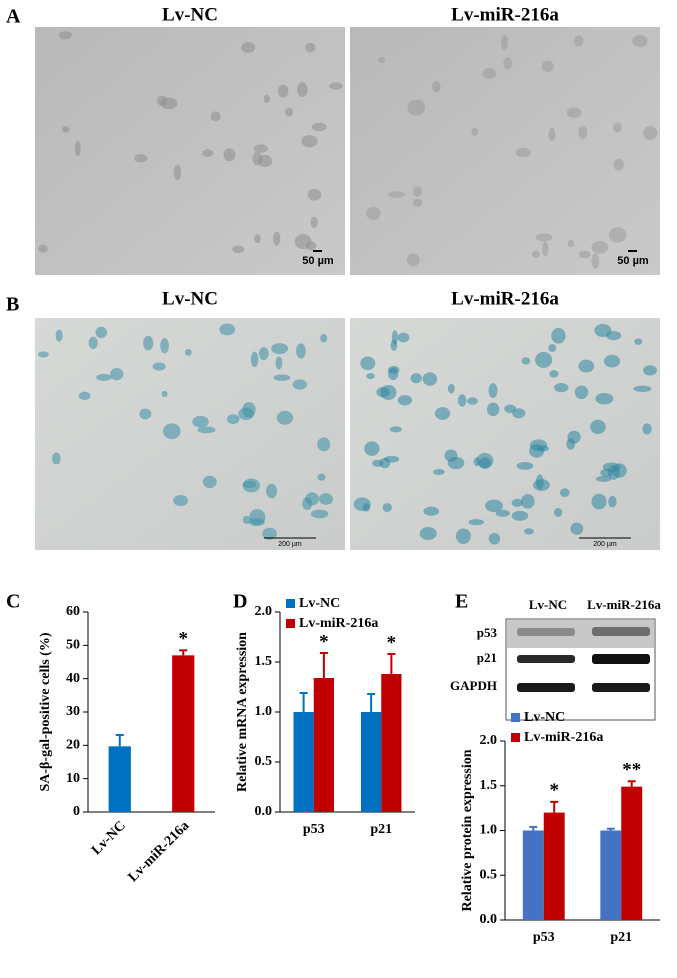  Describe the element at coordinates (489, 874) in the screenshot. I see `y-tick-label: 0.5` at that location.